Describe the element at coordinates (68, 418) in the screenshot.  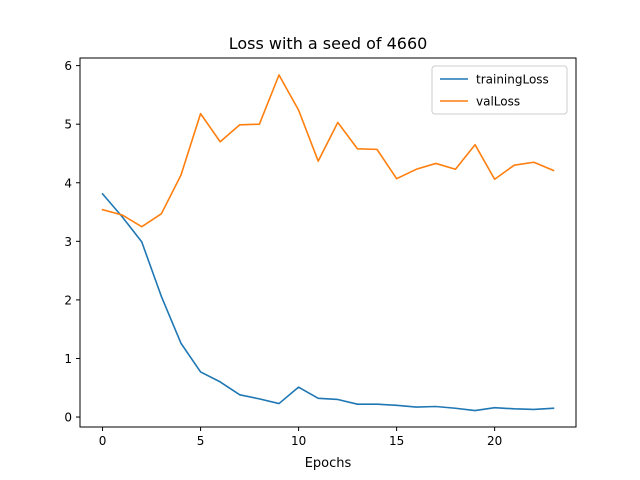
I see `y-tick-label: 0` at that location.